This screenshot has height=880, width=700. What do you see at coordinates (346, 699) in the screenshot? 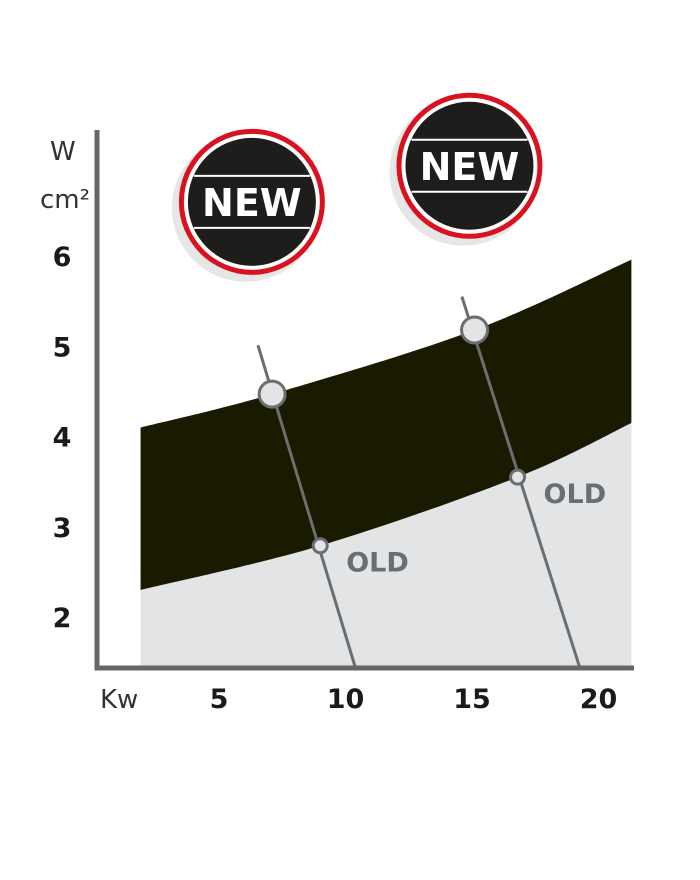
I see `x-tick-label: 10` at bounding box center [346, 699].